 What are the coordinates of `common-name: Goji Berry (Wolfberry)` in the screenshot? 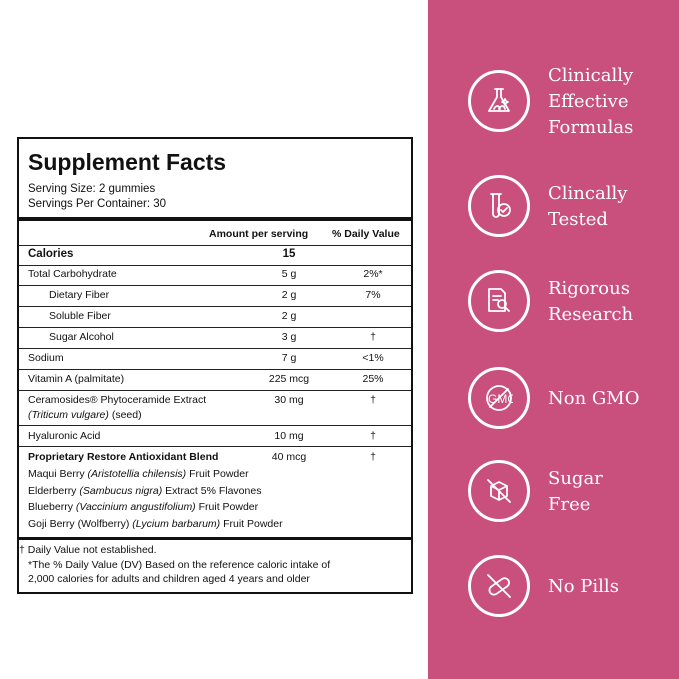 It's located at (80, 523).